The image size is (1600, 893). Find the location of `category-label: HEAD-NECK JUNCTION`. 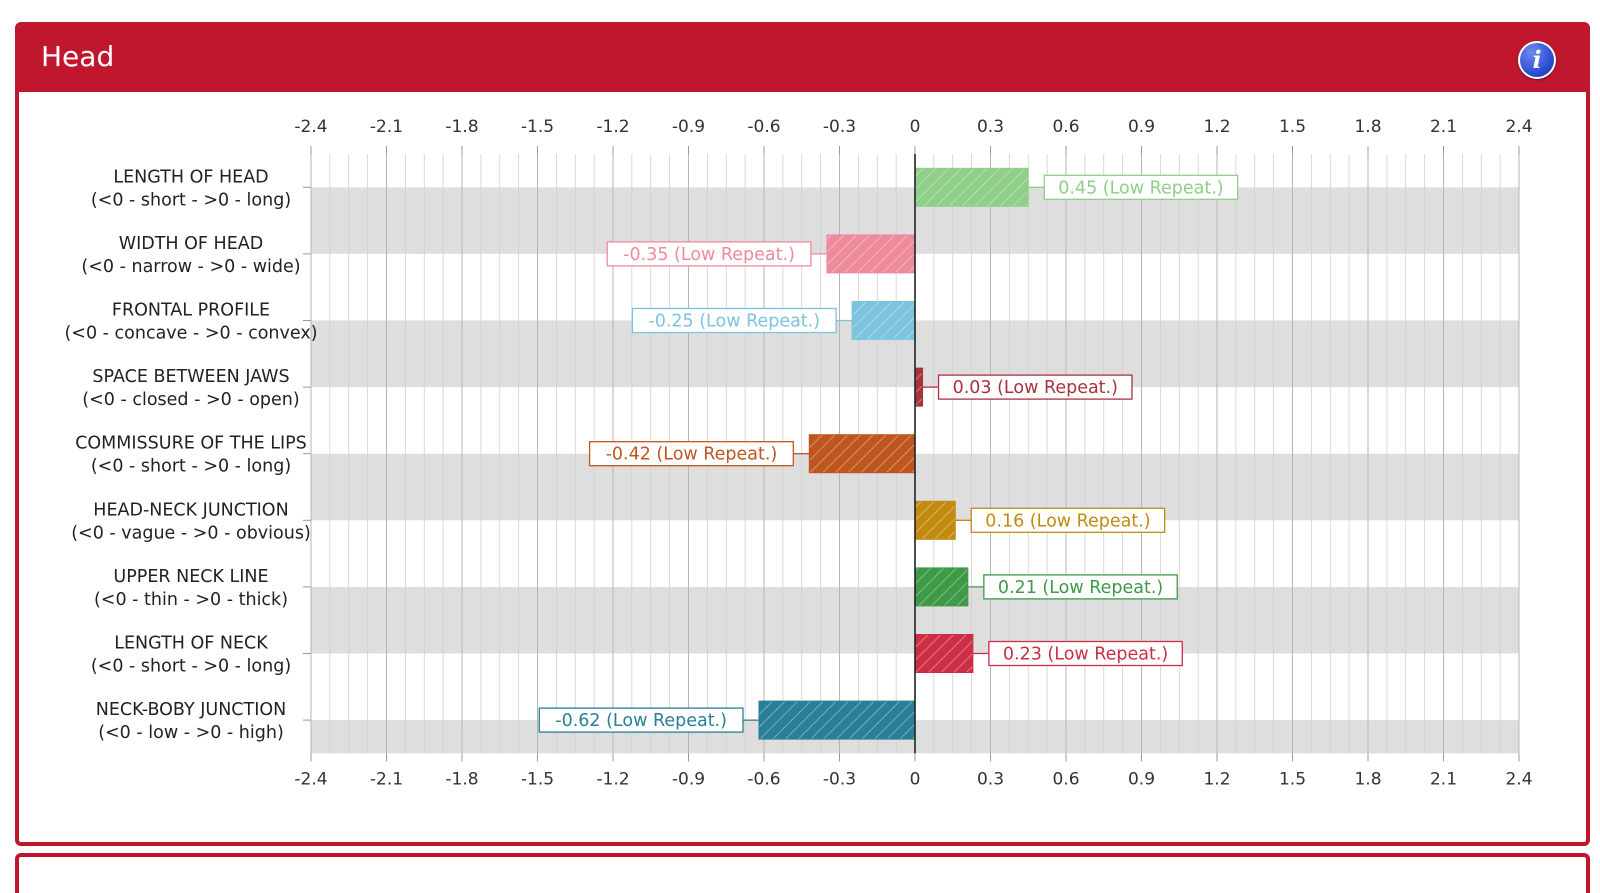

category-label: HEAD-NECK JUNCTION is located at coordinates (190, 510).